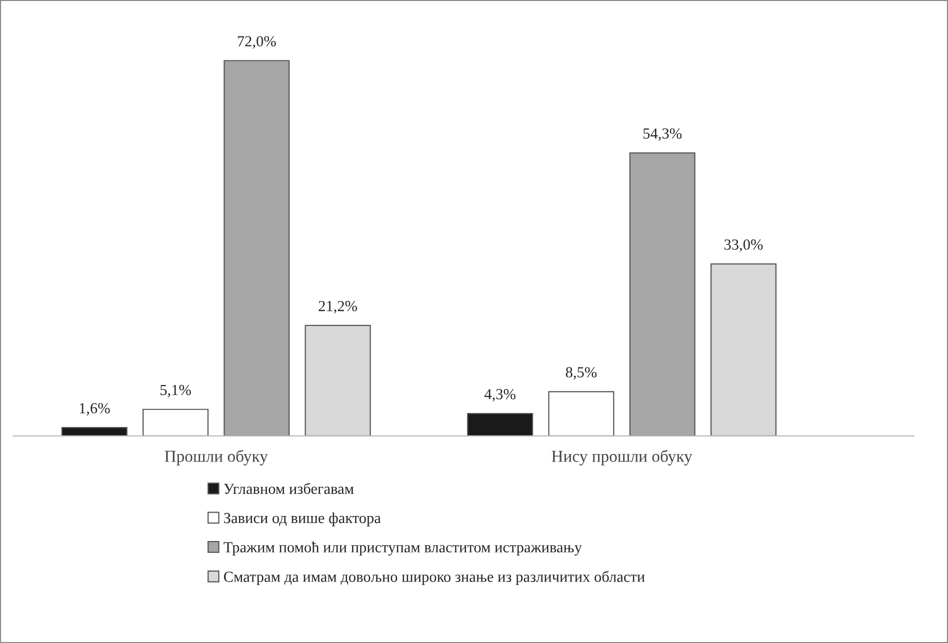 The height and width of the screenshot is (643, 948). Describe the element at coordinates (622, 458) in the screenshot. I see `x-tick-label: Нису прошли обуку` at that location.